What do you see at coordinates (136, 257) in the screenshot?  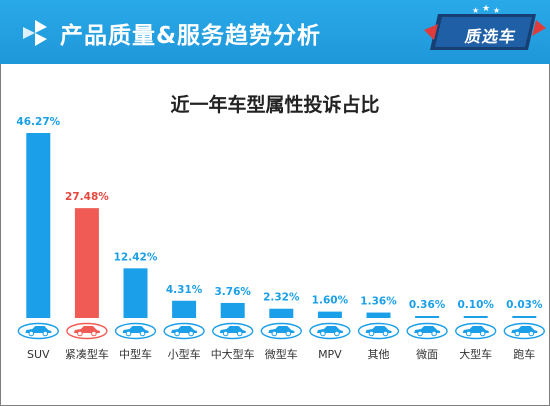 I see `value-label-3: 12.42%` at bounding box center [136, 257].